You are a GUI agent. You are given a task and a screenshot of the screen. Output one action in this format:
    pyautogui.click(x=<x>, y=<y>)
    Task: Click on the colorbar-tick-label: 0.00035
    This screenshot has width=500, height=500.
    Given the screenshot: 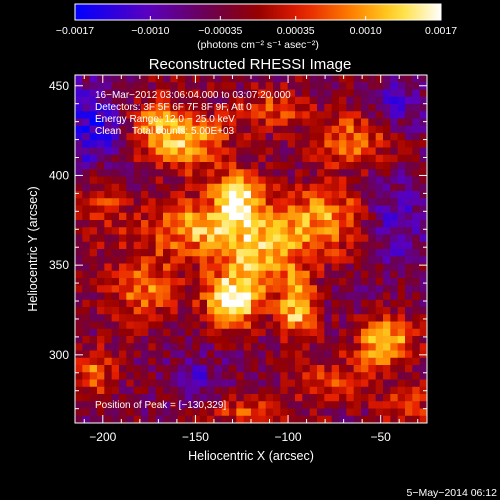 What is the action you would take?
    pyautogui.click(x=296, y=31)
    